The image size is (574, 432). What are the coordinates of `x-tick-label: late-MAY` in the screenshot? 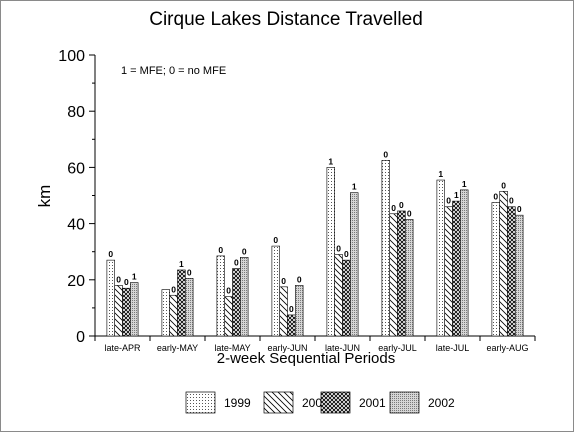 It's located at (232, 348).